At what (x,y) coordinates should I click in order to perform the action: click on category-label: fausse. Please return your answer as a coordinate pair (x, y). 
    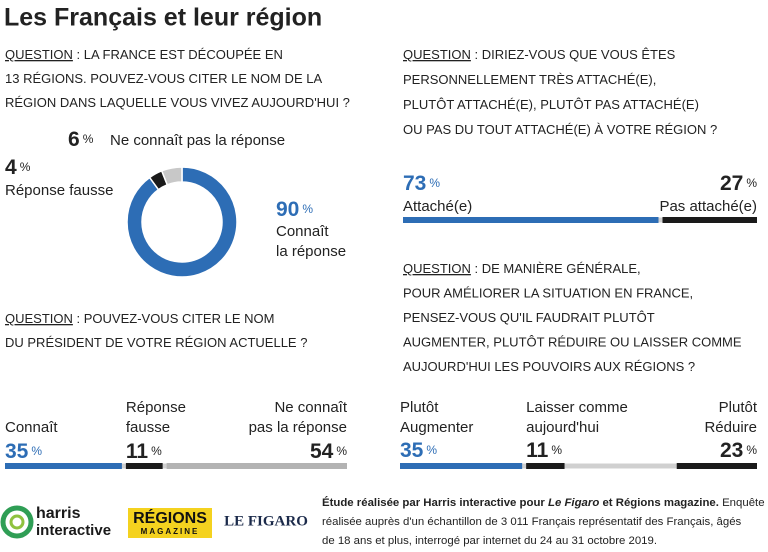
    Looking at the image, I should click on (148, 427).